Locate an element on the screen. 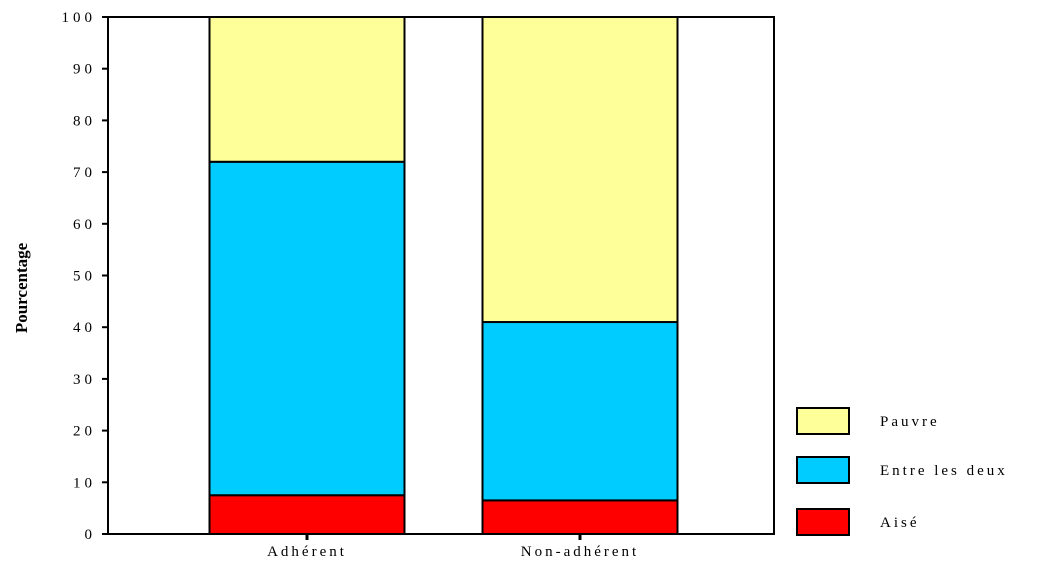 Image resolution: width=1037 pixels, height=561 pixels. y-tick-label: 30 is located at coordinates (84, 380).